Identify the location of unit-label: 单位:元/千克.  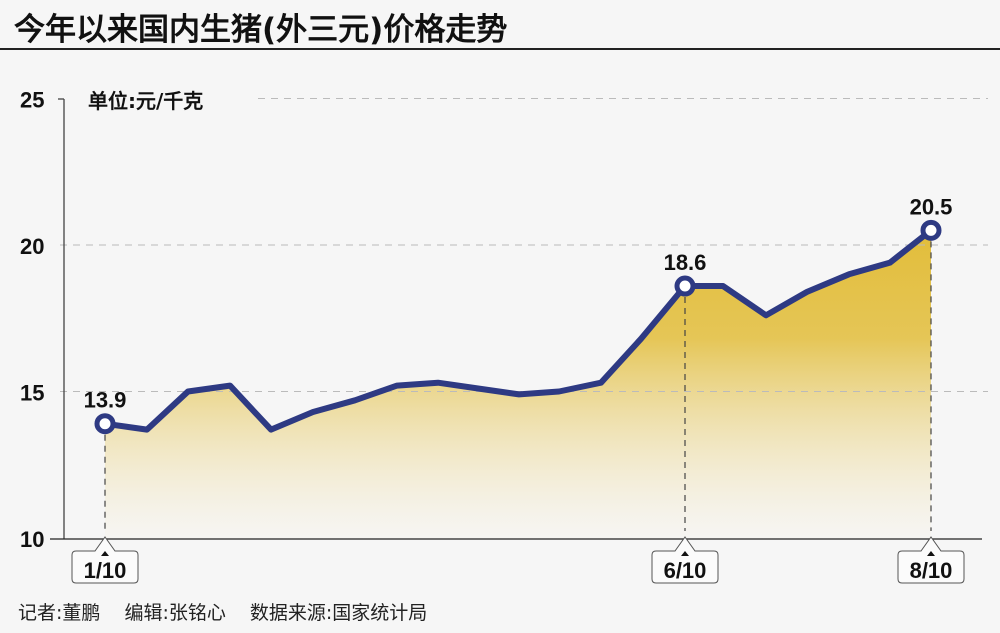
(145, 101).